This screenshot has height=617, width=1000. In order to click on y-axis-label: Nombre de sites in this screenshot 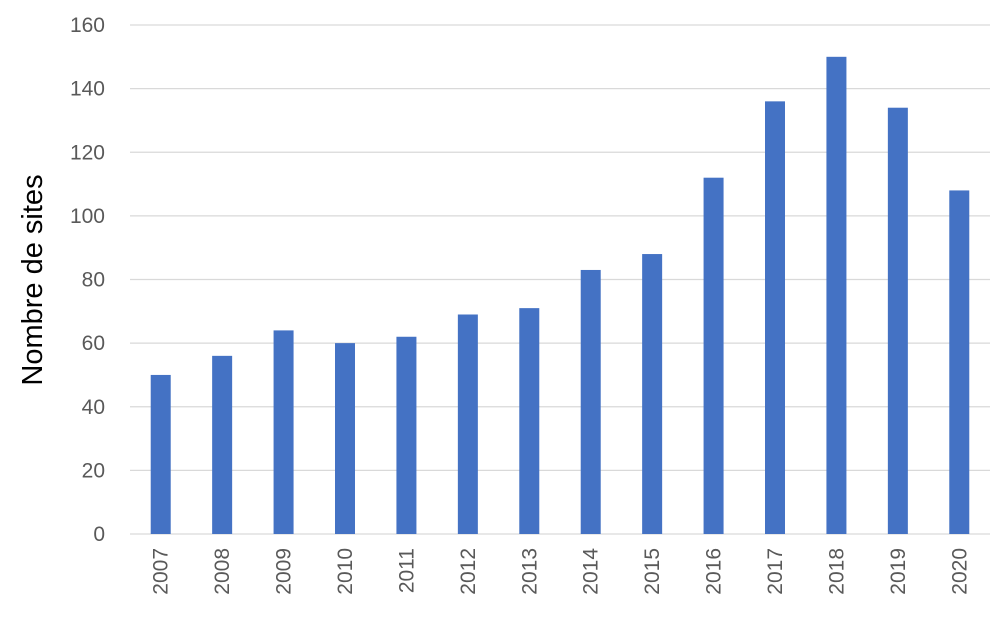, I will do `click(33, 279)`.